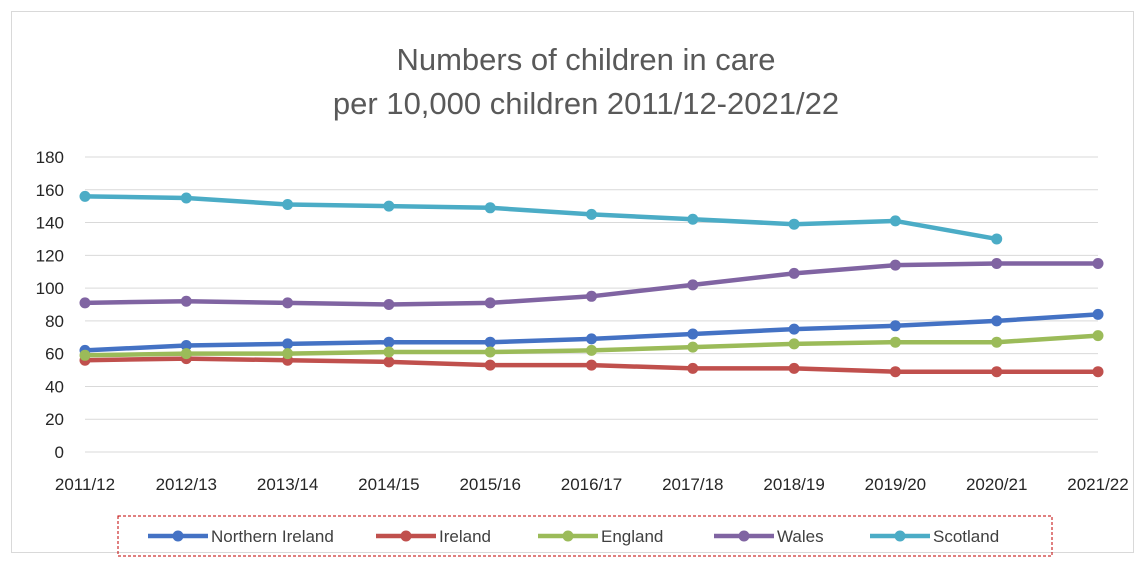 This screenshot has width=1146, height=564. I want to click on x-tick-label: 2014/15, so click(388, 484).